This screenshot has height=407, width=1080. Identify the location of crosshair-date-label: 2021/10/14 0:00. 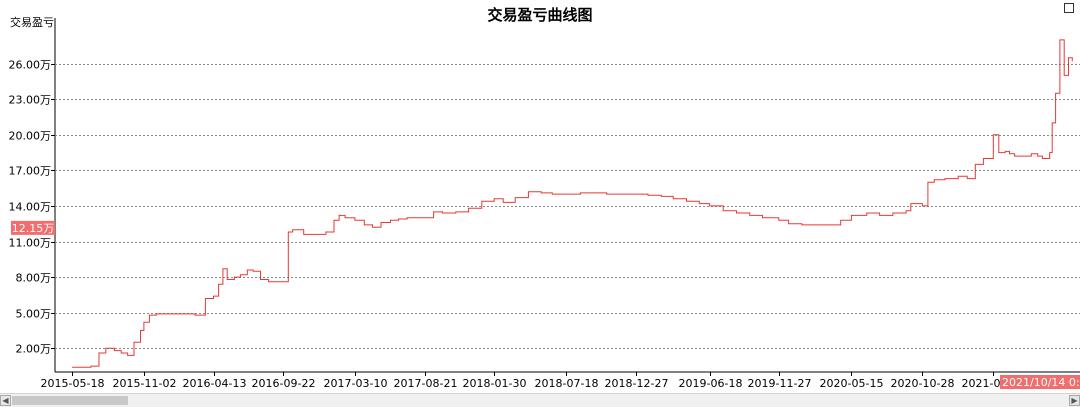
(1041, 382).